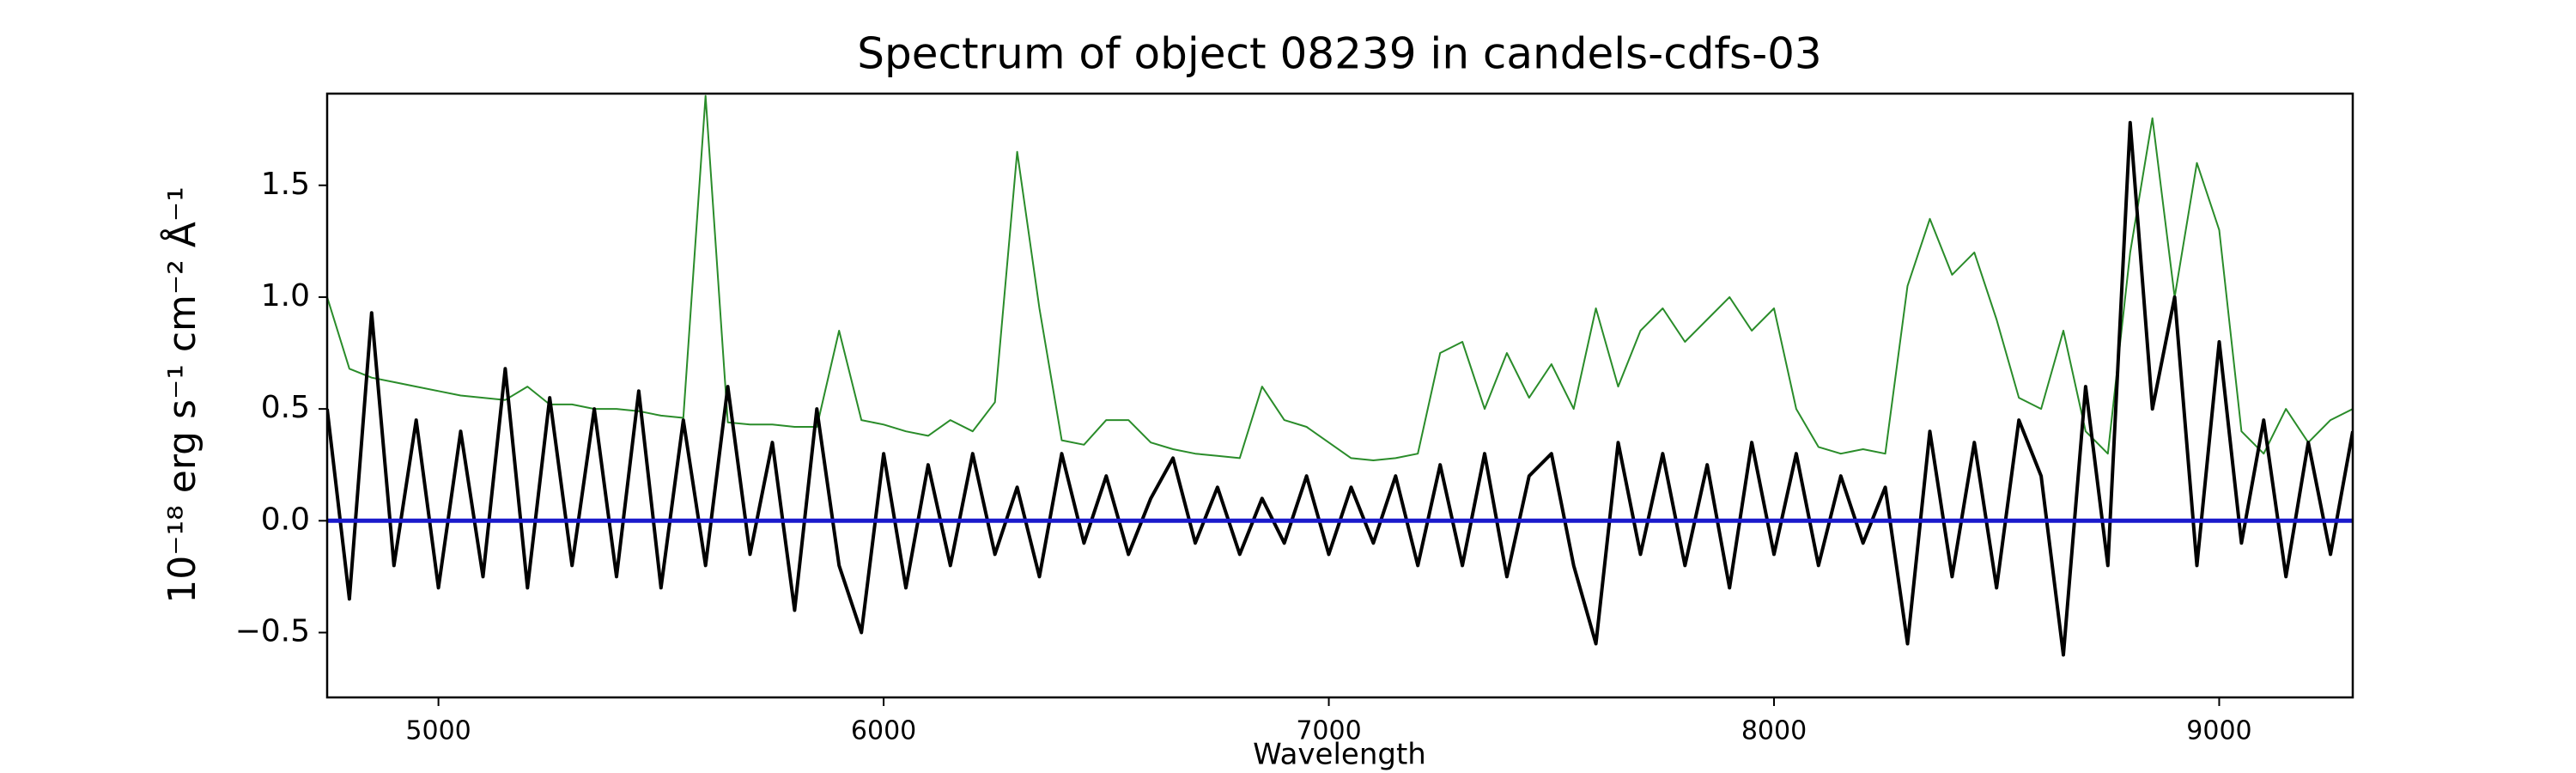 The image size is (2576, 773). Describe the element at coordinates (438, 731) in the screenshot. I see `x-tick-label: 5000` at that location.